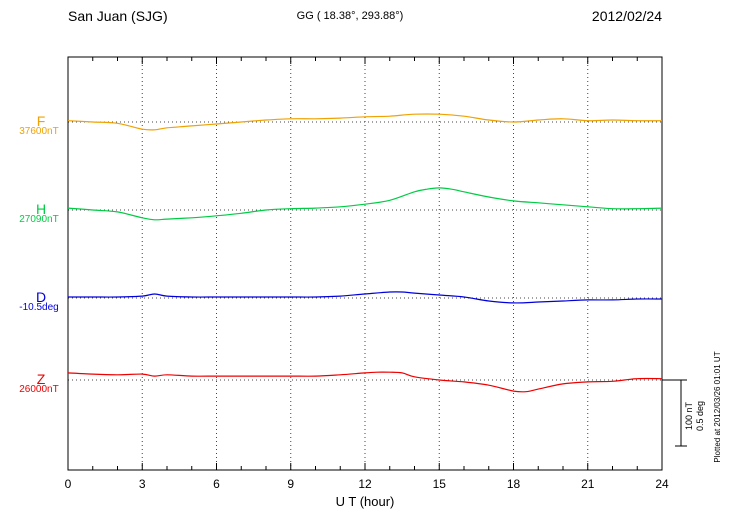  Describe the element at coordinates (39, 307) in the screenshot. I see `trace-baseline-D: -10.5deg` at that location.